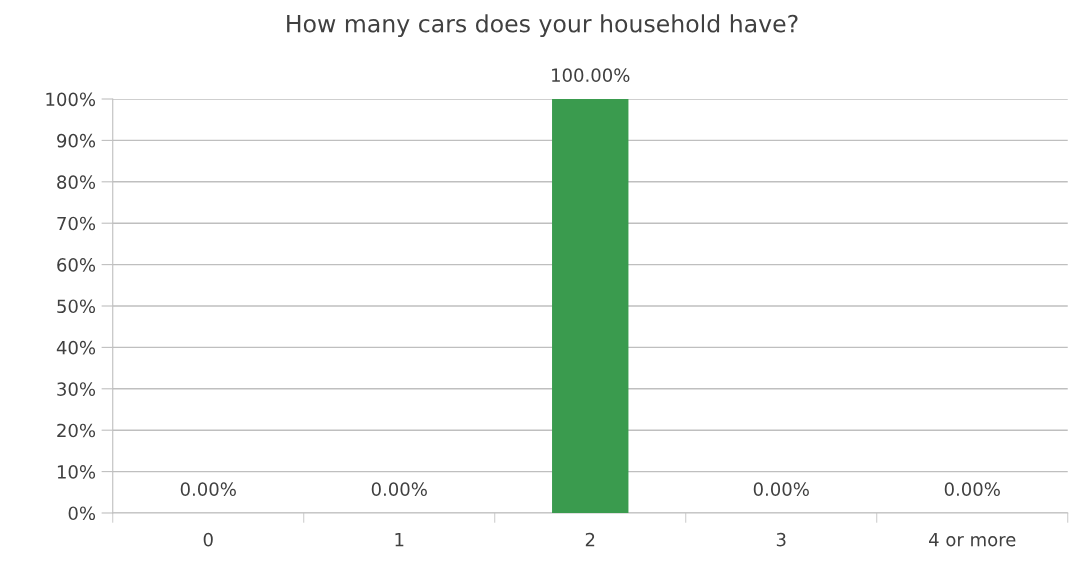  Describe the element at coordinates (590, 539) in the screenshot. I see `x-tick-label: 2` at that location.